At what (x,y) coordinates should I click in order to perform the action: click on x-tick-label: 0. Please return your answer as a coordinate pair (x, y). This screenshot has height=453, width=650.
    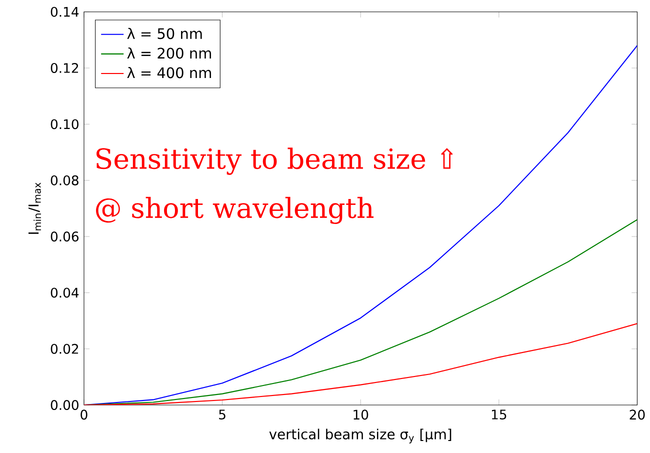
    Looking at the image, I should click on (84, 414).